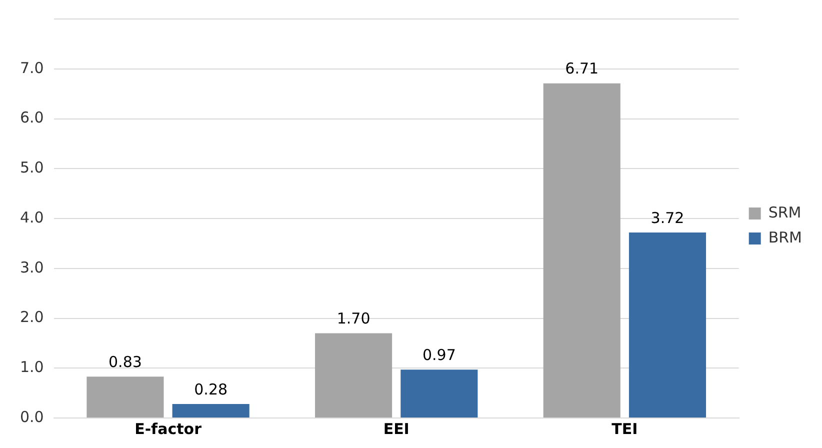 This screenshot has width=822, height=448. Describe the element at coordinates (439, 355) in the screenshot. I see `data-label: 0.97` at that location.